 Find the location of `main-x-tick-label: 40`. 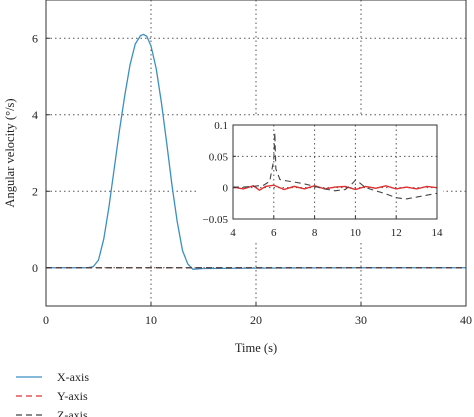

main-x-tick-label: 40 is located at coordinates (466, 320).